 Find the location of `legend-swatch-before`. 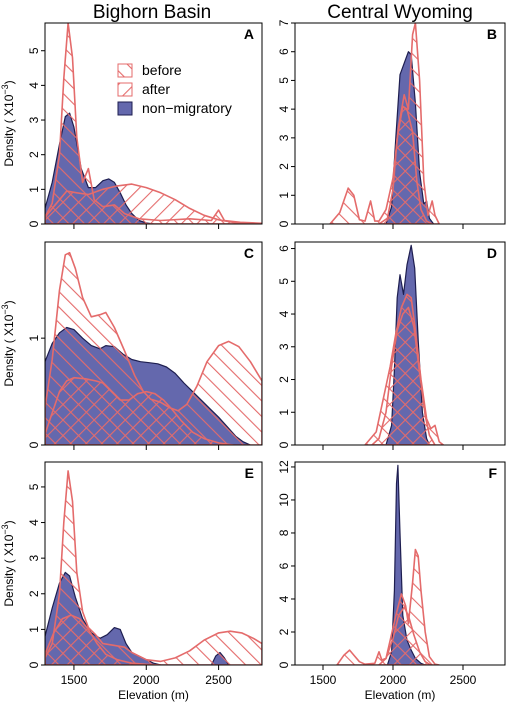

legend-swatch-before is located at coordinates (125, 70).